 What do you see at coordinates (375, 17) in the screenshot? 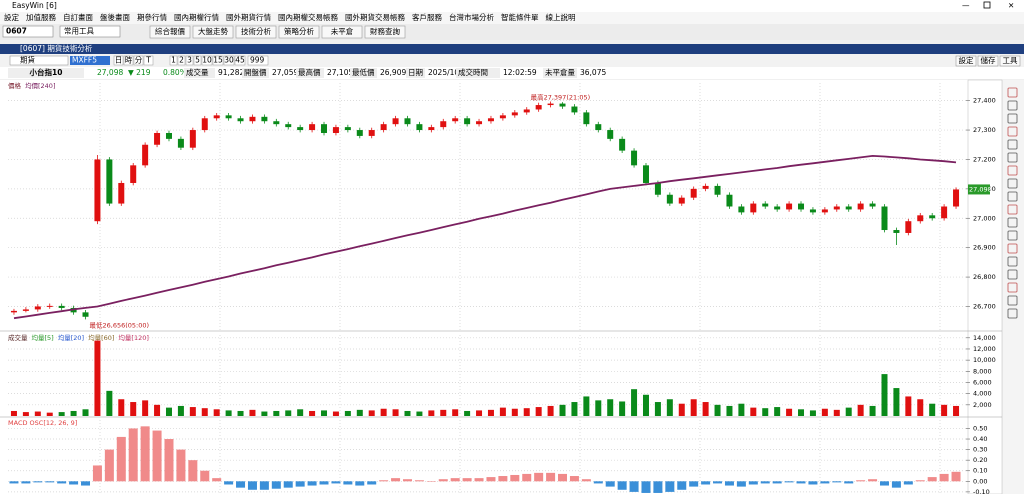
I see `menu-item: 國外期貨交易帳務` at bounding box center [375, 17].